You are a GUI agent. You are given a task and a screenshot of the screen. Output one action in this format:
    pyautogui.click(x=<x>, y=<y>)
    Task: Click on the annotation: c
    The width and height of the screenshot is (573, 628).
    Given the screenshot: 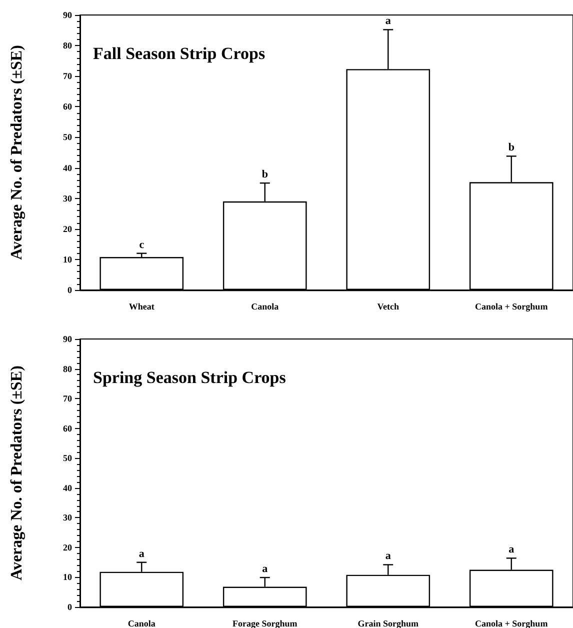 What is the action you would take?
    pyautogui.click(x=141, y=244)
    